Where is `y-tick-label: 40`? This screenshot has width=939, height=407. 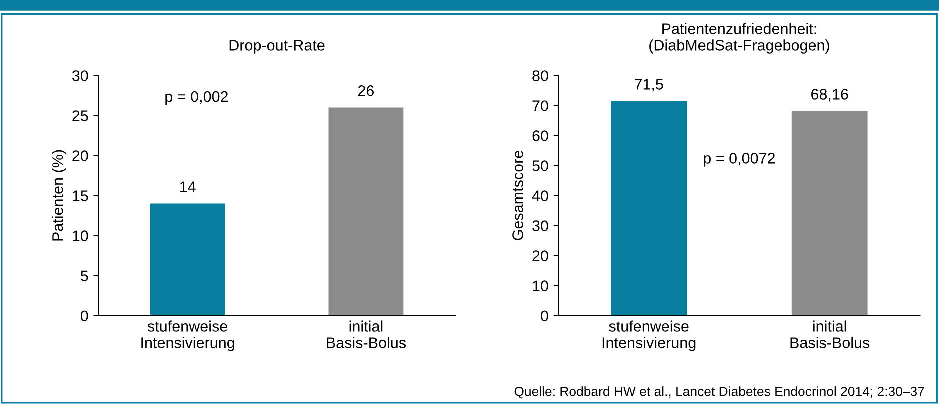 y-tick-label: 40 is located at coordinates (540, 196).